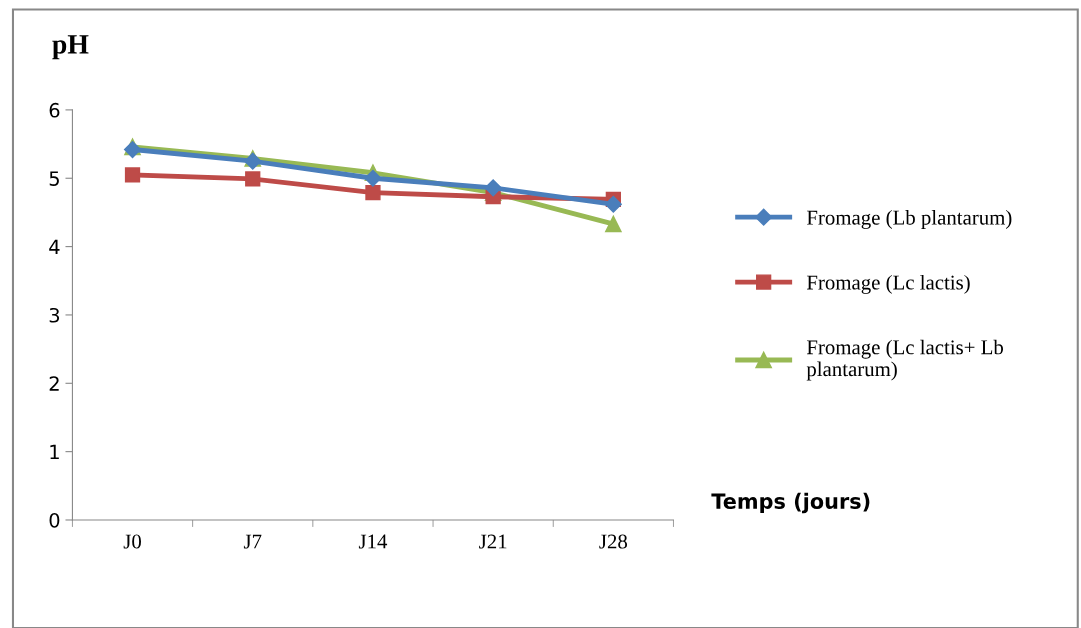 This screenshot has height=628, width=1081. I want to click on y-tick-label: 5, so click(54, 178).